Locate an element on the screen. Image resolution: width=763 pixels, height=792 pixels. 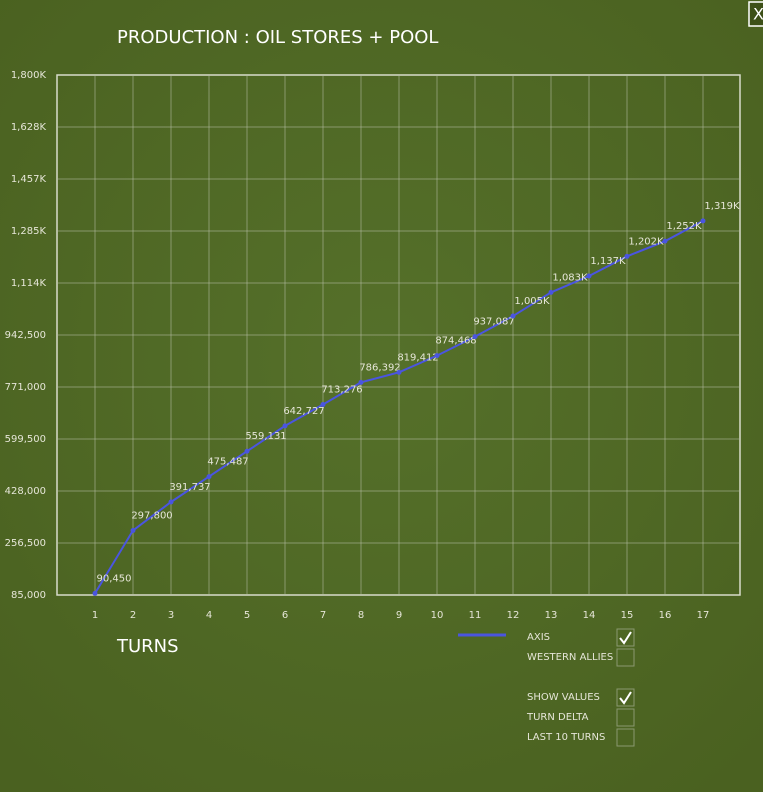
value-label: 475,487 is located at coordinates (227, 462).